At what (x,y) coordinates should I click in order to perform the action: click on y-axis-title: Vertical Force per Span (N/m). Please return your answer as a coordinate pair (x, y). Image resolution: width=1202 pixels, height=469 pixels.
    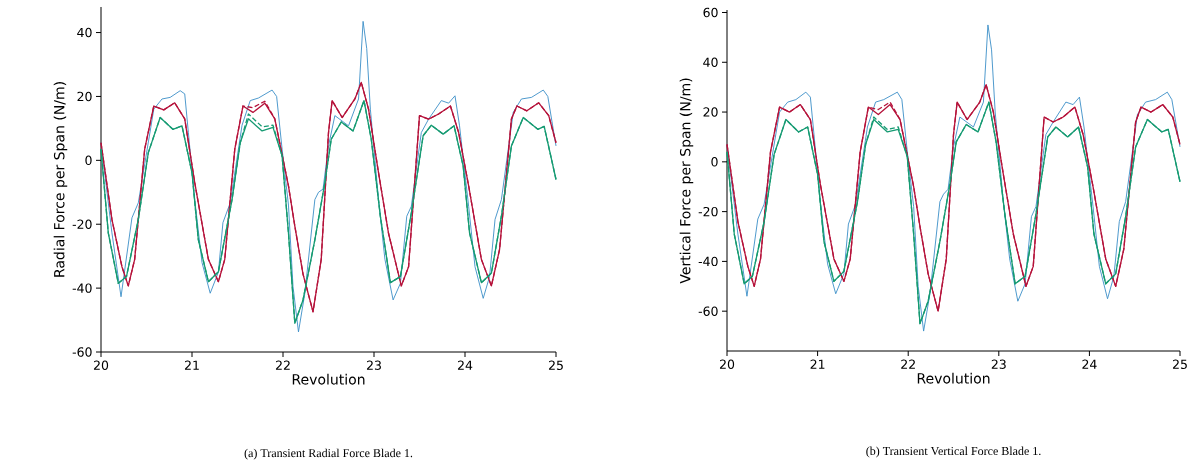
    Looking at the image, I should click on (686, 181).